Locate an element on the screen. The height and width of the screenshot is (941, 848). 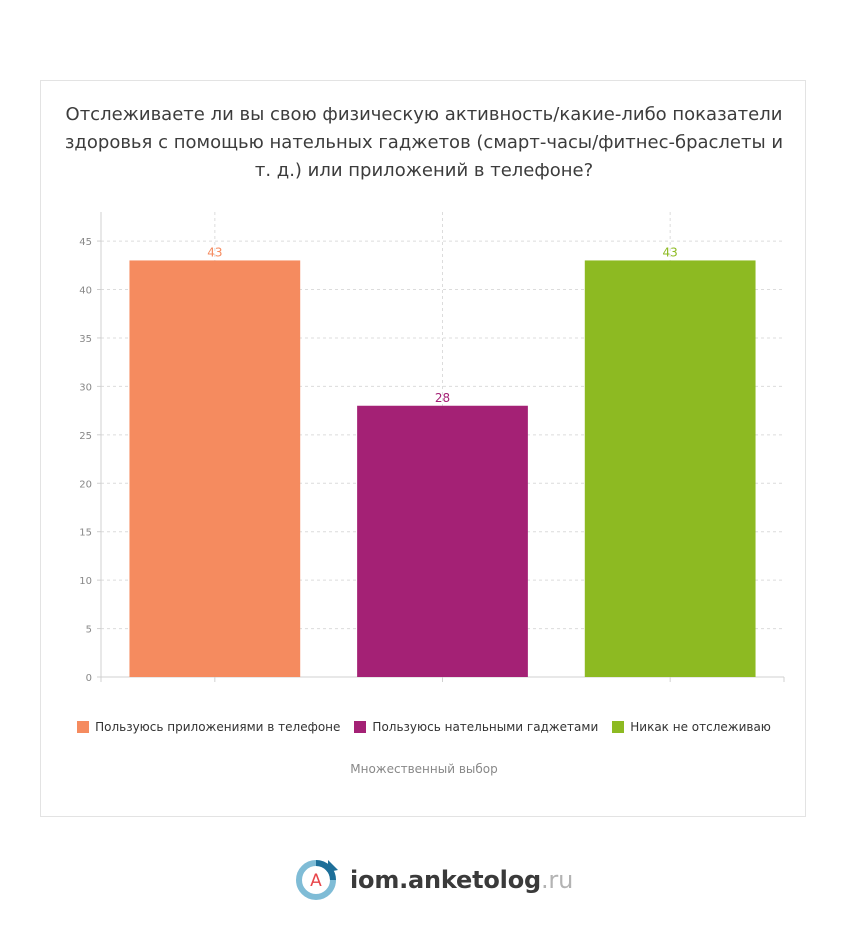
legend-item: Пользуюсь нательными гаджетами is located at coordinates (476, 727).